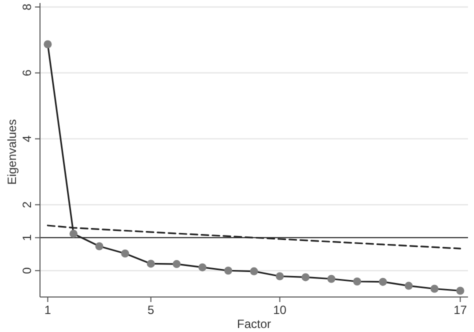 This screenshot has height=332, width=474. I want to click on y-tick-label: 4, so click(27, 138).